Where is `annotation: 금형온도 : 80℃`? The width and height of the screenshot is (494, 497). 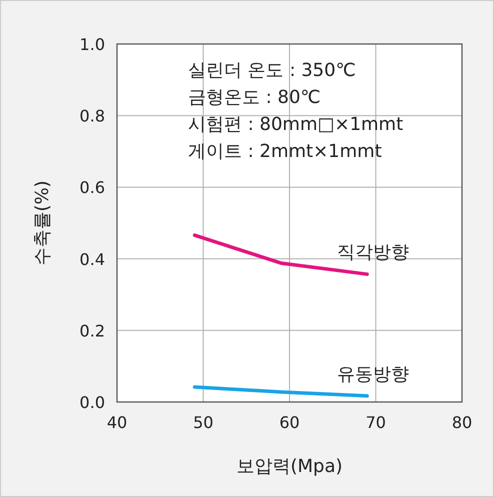
annotation: 금형온도 : 80℃ is located at coordinates (254, 97).